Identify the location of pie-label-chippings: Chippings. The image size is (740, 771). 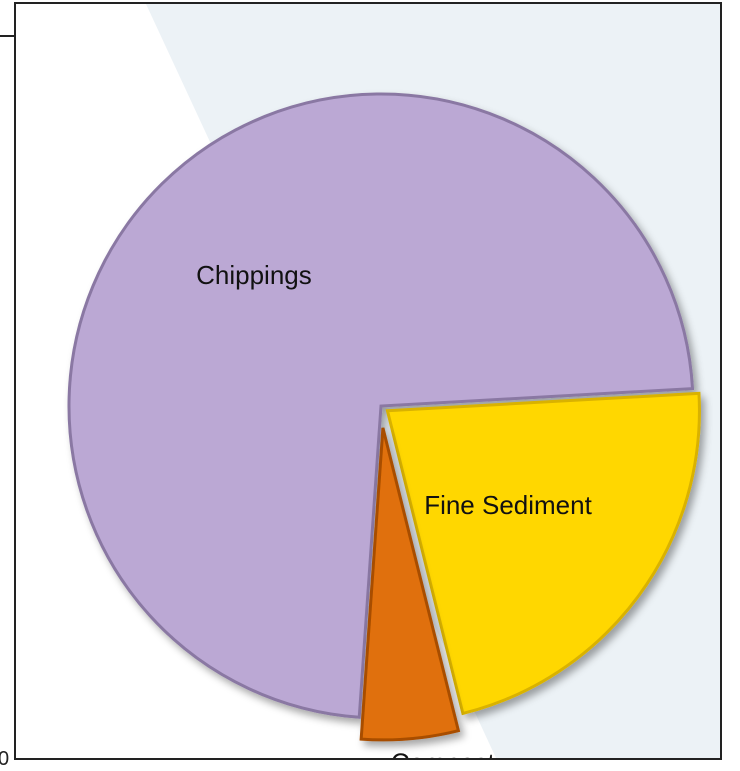
(254, 275).